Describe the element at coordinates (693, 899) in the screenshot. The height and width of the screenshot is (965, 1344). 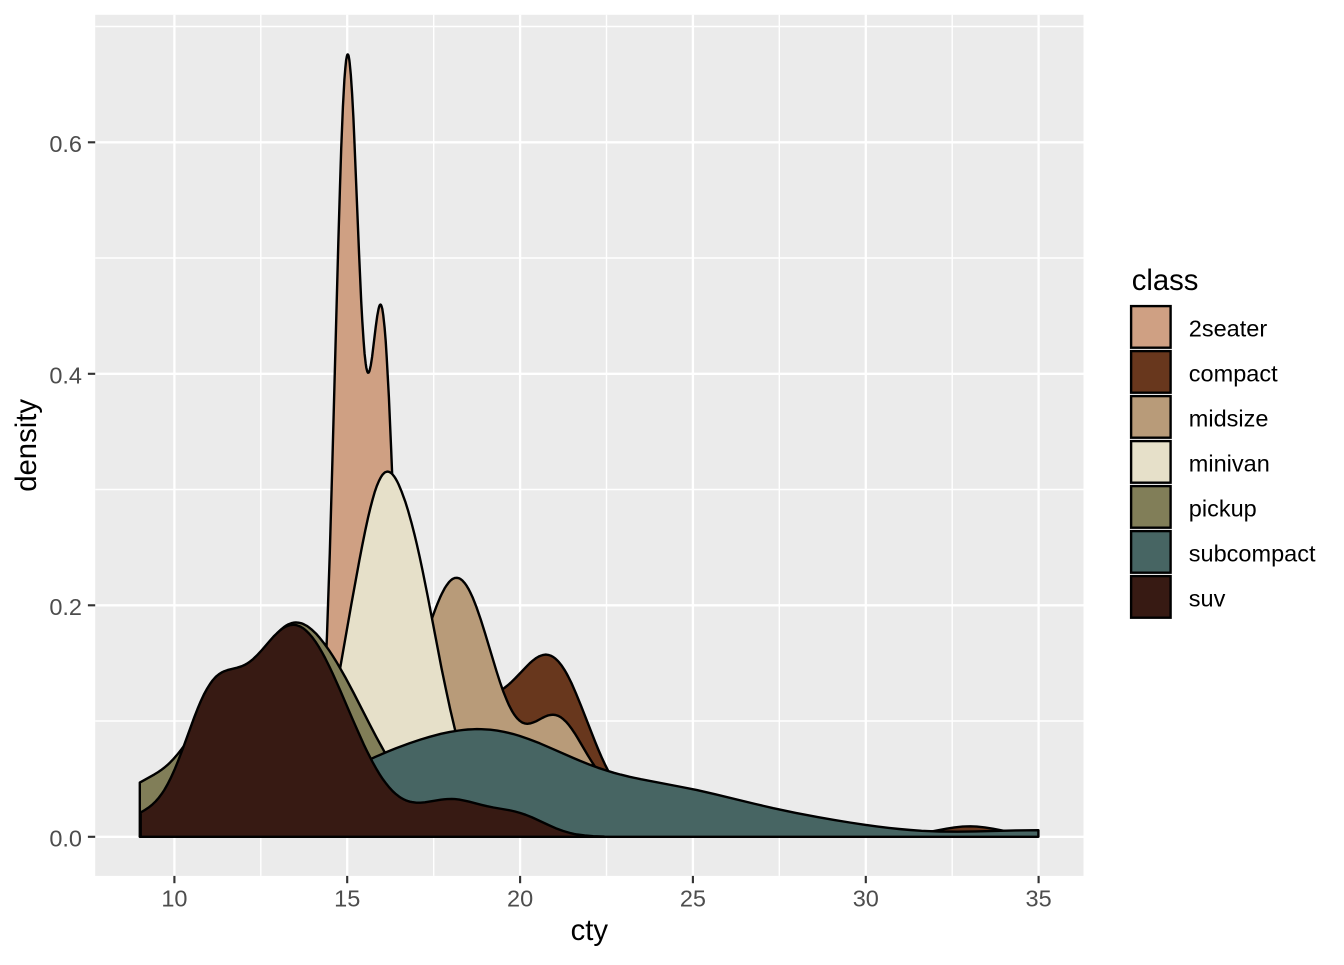
I see `svg-text: 25` at that location.